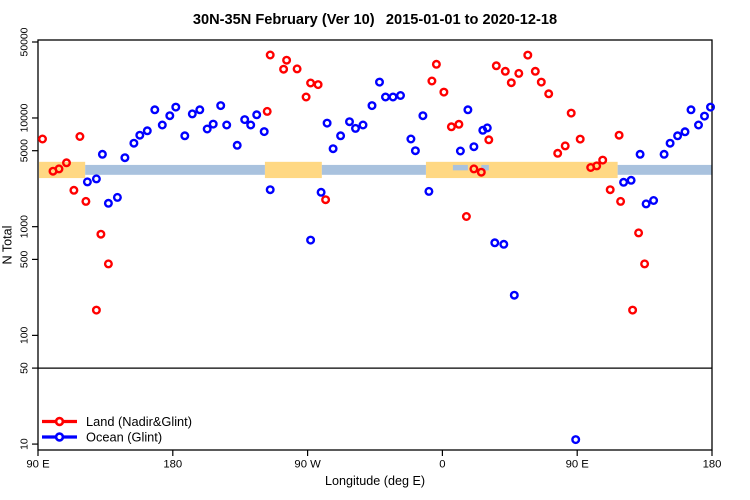 The width and height of the screenshot is (750, 500). I want to click on band-ocean-patch, so click(485, 167).